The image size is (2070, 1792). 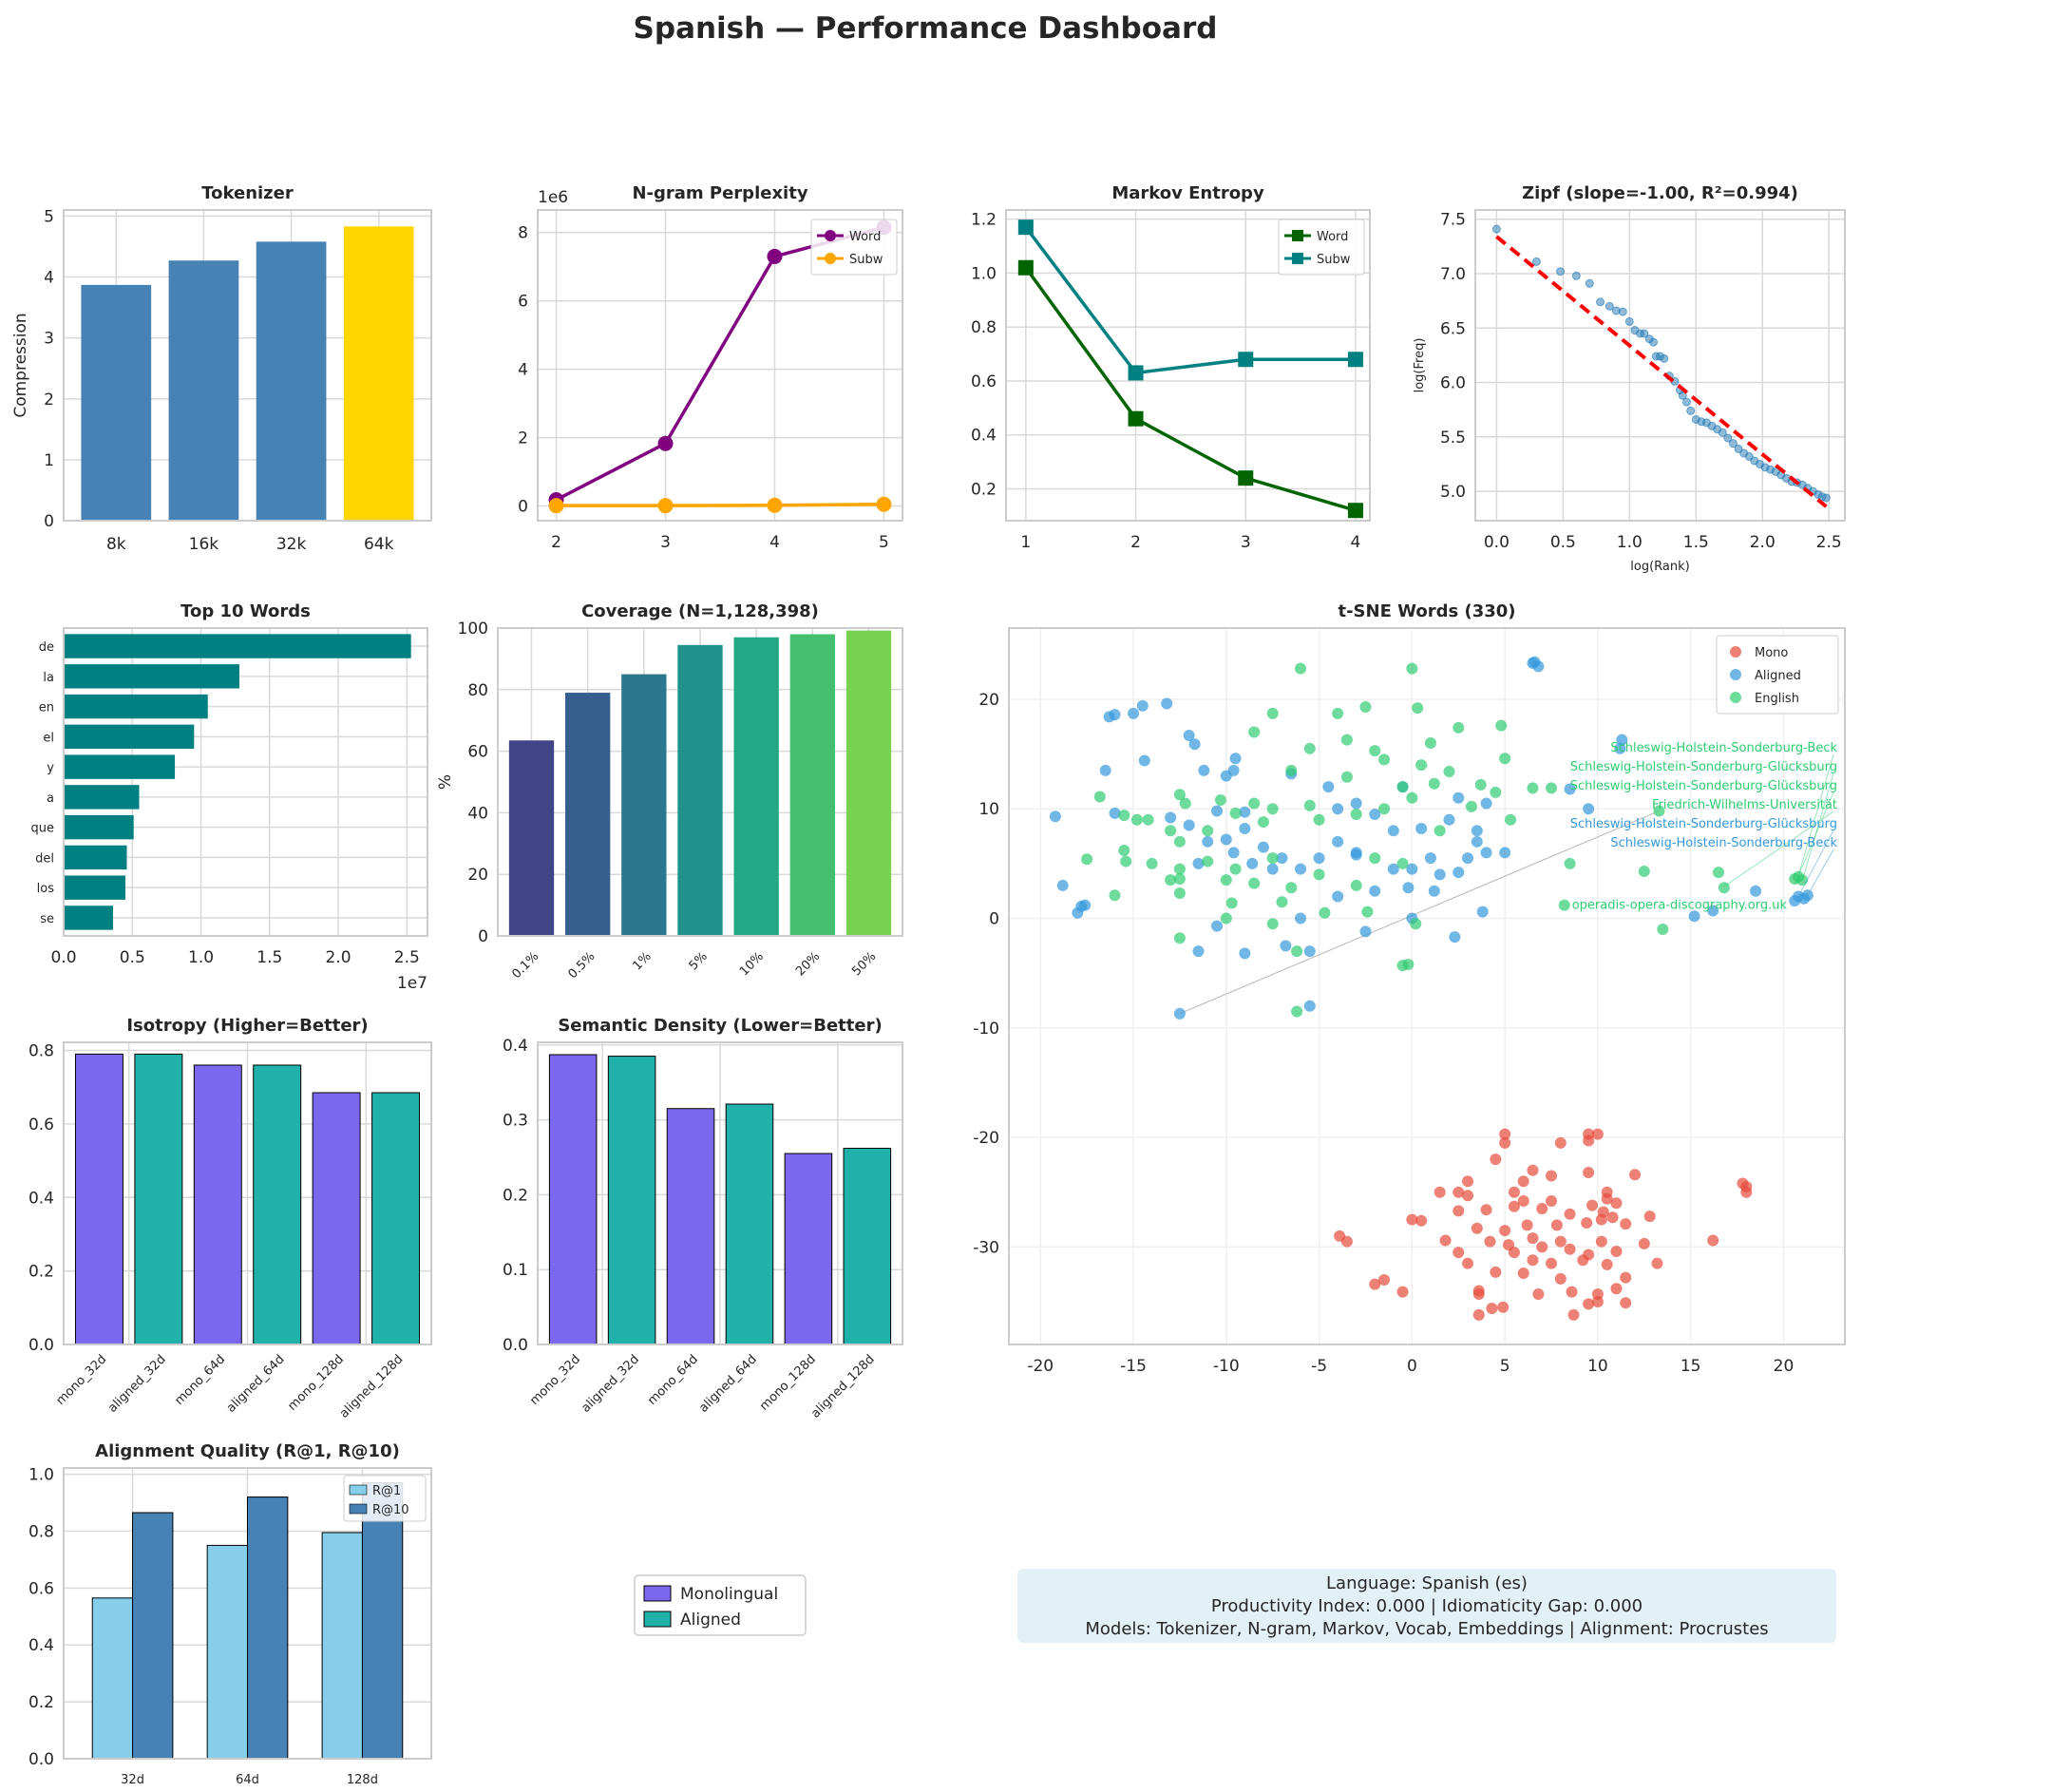 What do you see at coordinates (47, 919) in the screenshot?
I see `y-tick-label: se` at bounding box center [47, 919].